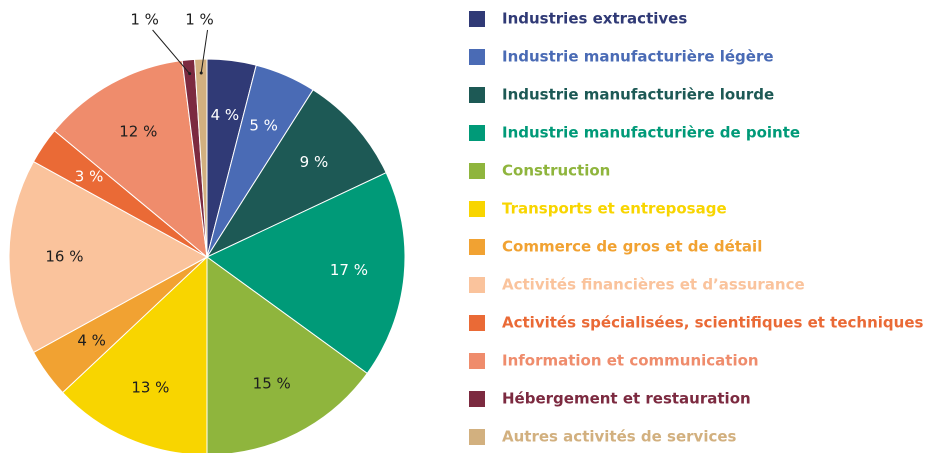 The image size is (952, 453). I want to click on legend-label: Construction, so click(556, 171).